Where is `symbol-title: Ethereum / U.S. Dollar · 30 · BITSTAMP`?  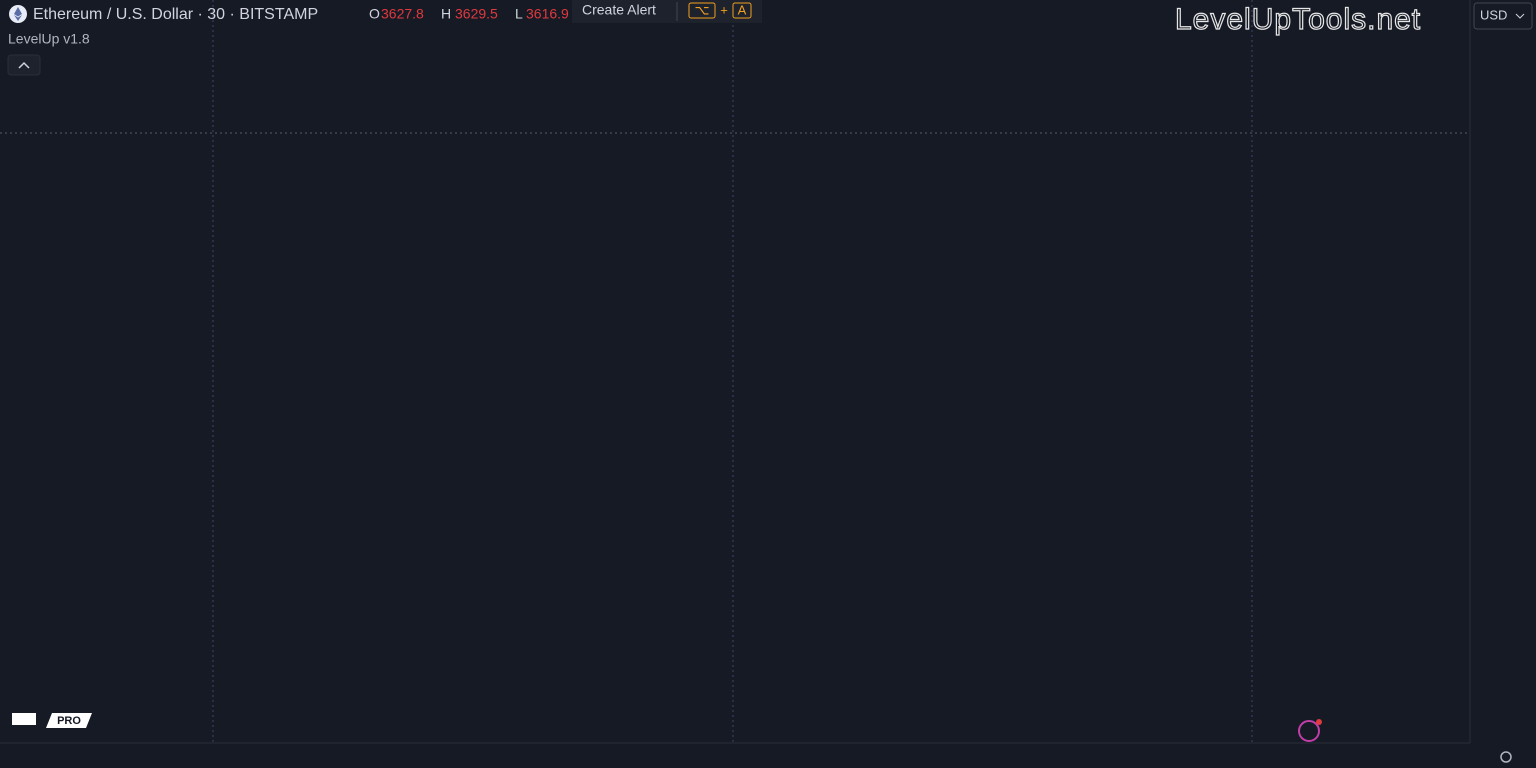
symbol-title: Ethereum / U.S. Dollar · 30 · BITSTAMP is located at coordinates (175, 14).